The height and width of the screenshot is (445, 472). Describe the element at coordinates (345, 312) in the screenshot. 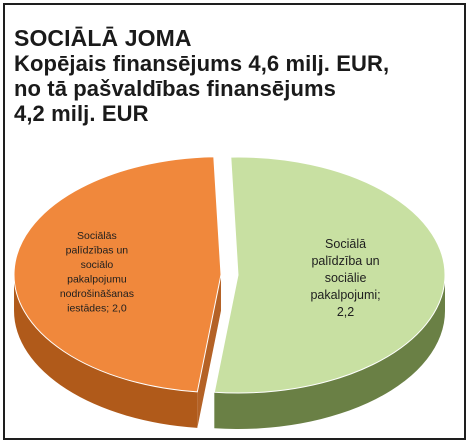

I see `slice-1-label-line: 2,2` at that location.